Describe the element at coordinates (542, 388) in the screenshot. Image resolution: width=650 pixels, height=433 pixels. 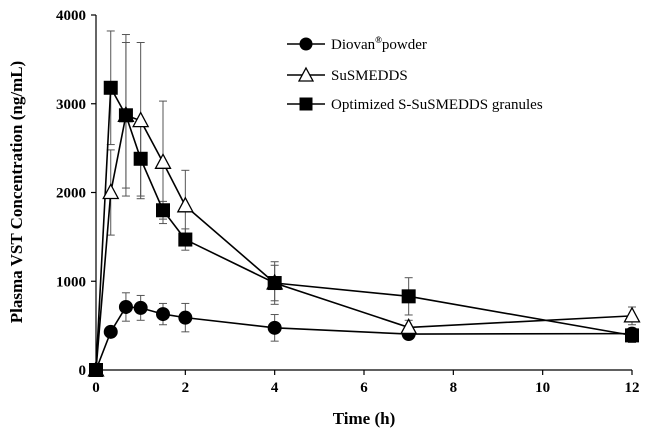
I see `x-tick-label: 10` at that location.